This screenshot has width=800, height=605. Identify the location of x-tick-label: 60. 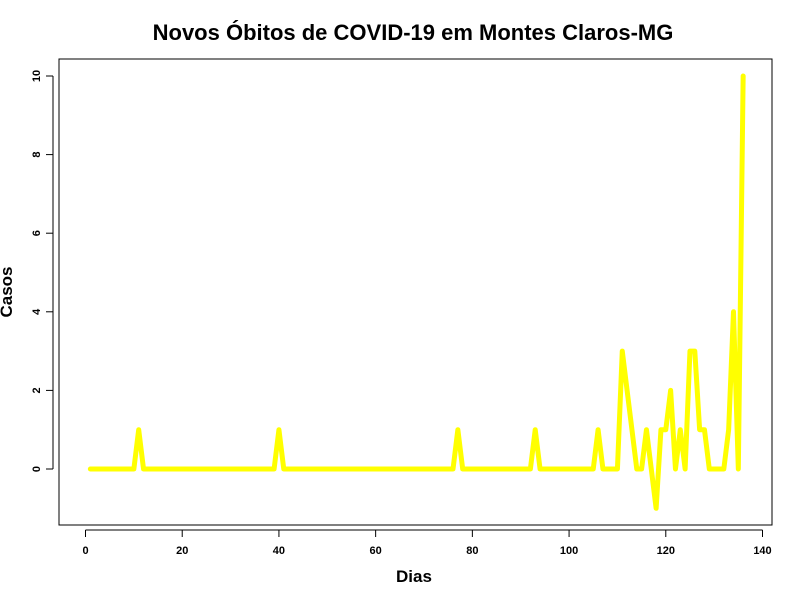
(376, 551).